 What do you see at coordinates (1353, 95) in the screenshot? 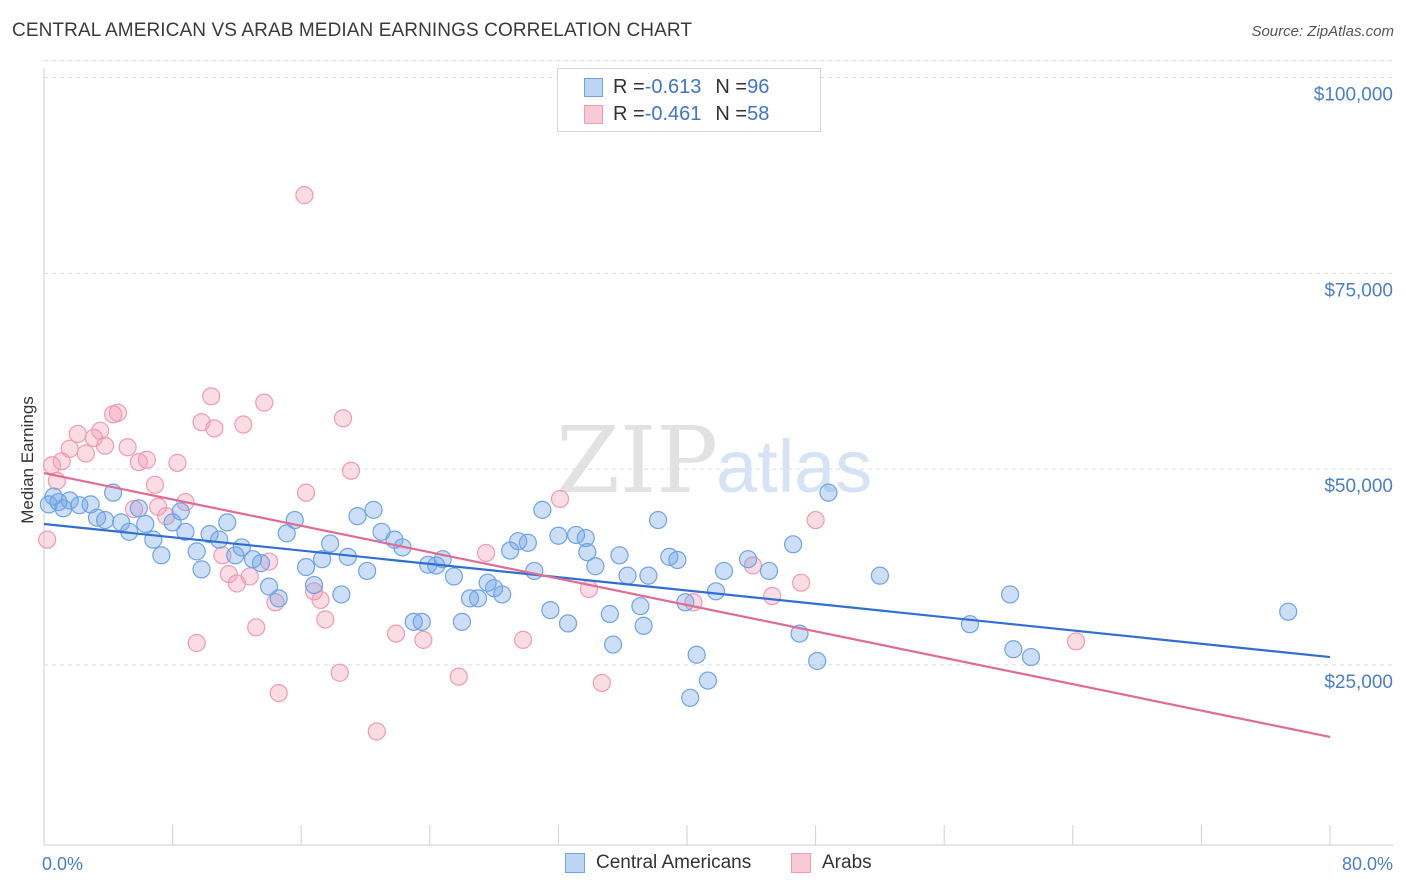
I see `y-tick-label: $100,000` at bounding box center [1353, 95].